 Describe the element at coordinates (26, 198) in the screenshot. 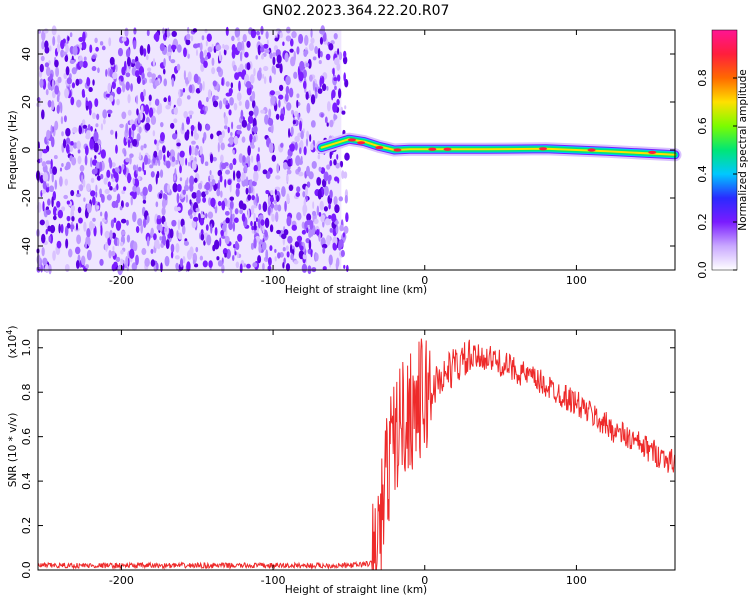

I see `y-tick-label: -20` at that location.